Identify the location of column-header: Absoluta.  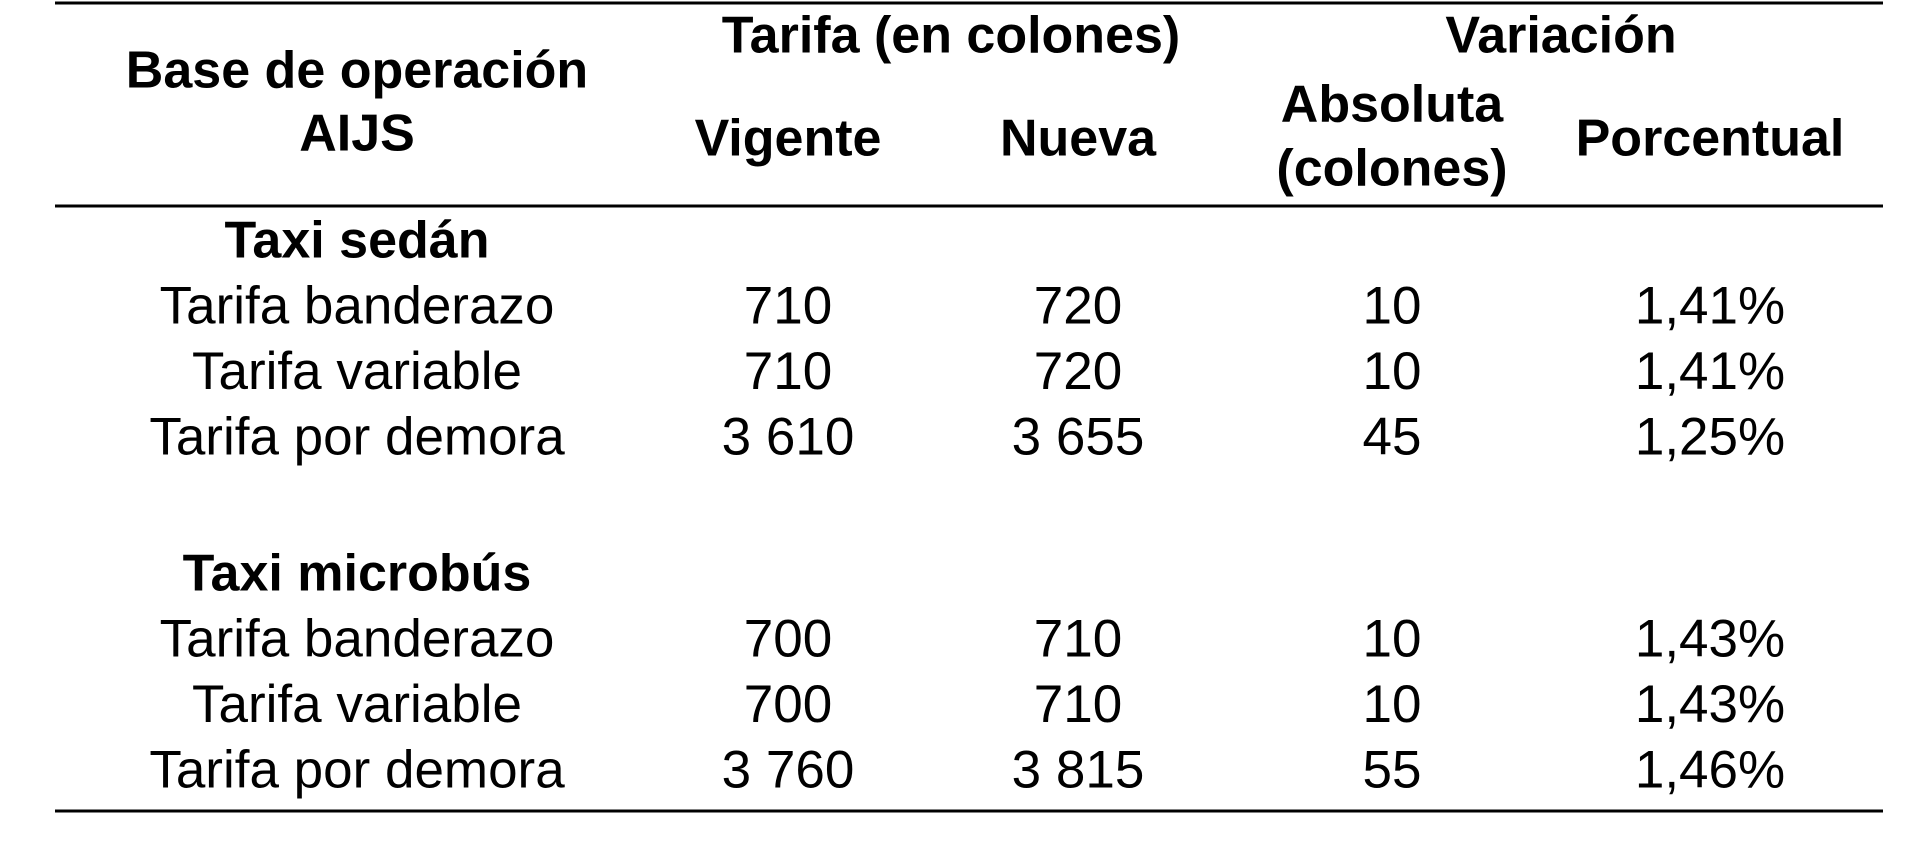
(1393, 105).